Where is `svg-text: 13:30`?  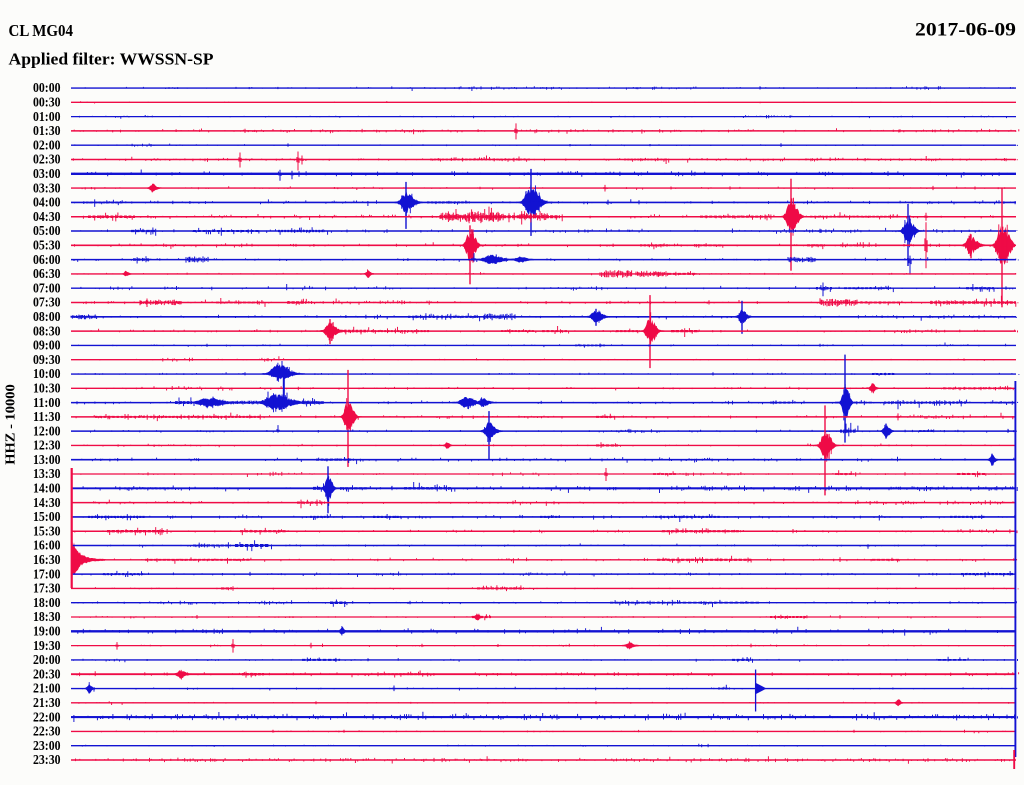
svg-text: 13:30 is located at coordinates (47, 474).